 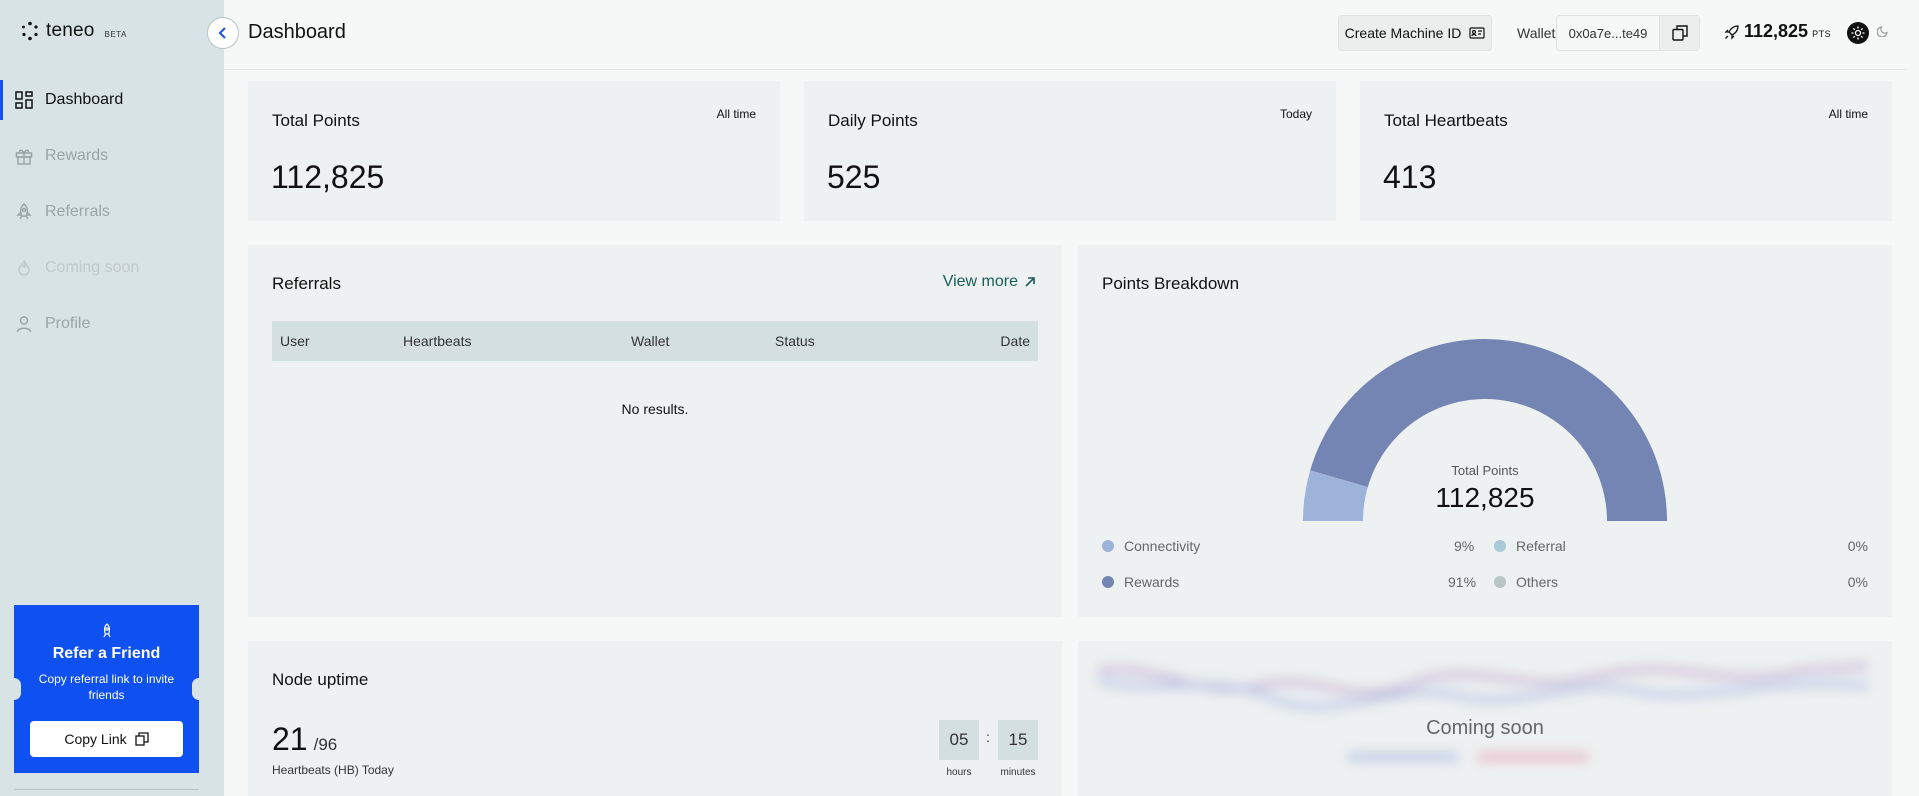 What do you see at coordinates (1626, 151) in the screenshot?
I see `stat-card-total-heartbeats: Total Heartbeats All time 413` at bounding box center [1626, 151].